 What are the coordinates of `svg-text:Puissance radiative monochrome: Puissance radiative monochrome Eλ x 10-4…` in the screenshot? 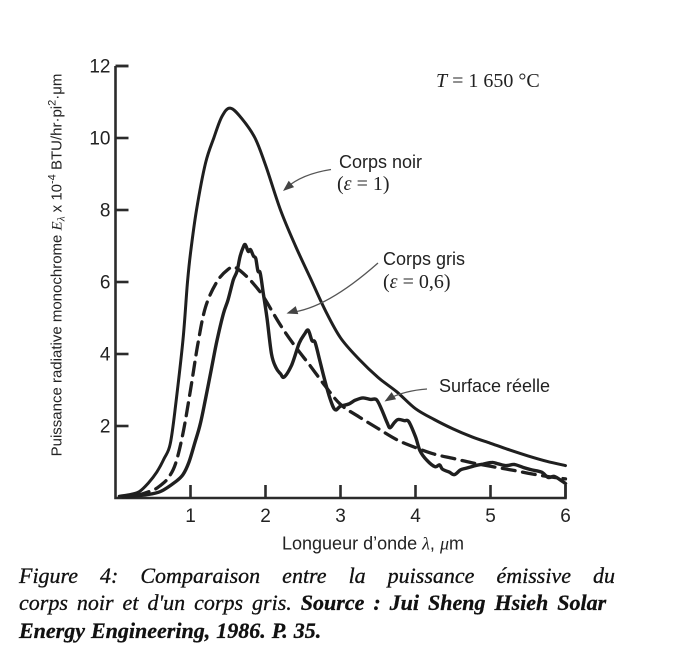 It's located at (57, 265).